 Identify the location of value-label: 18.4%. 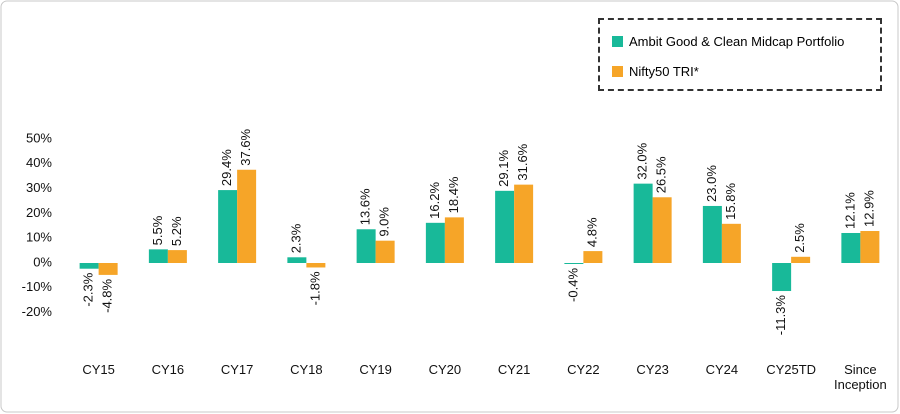
(453, 194).